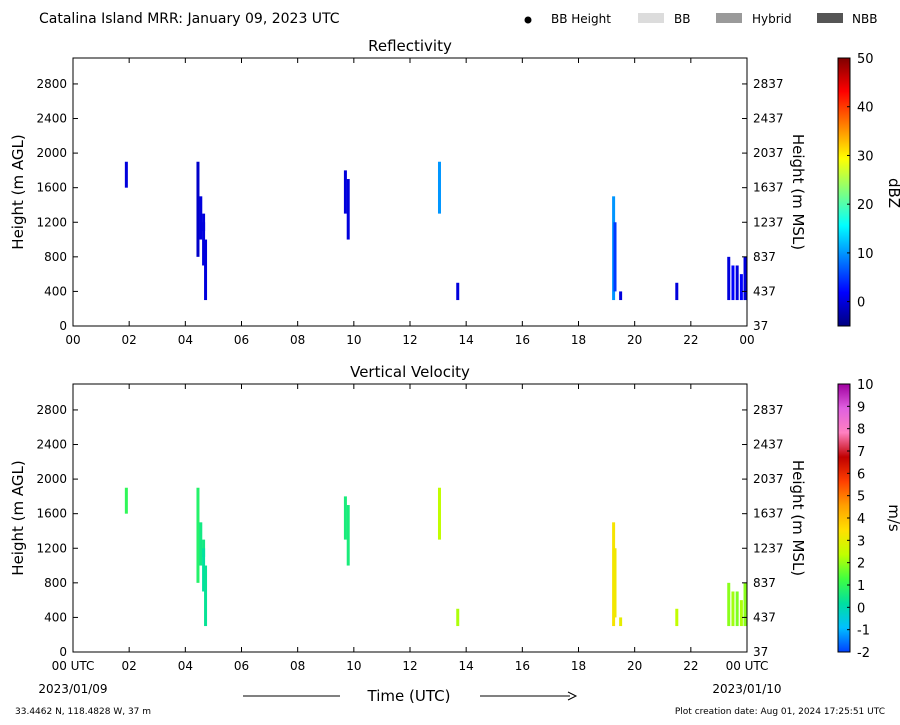  Describe the element at coordinates (863, 631) in the screenshot. I see `colorbar-tick-label: -1` at that location.